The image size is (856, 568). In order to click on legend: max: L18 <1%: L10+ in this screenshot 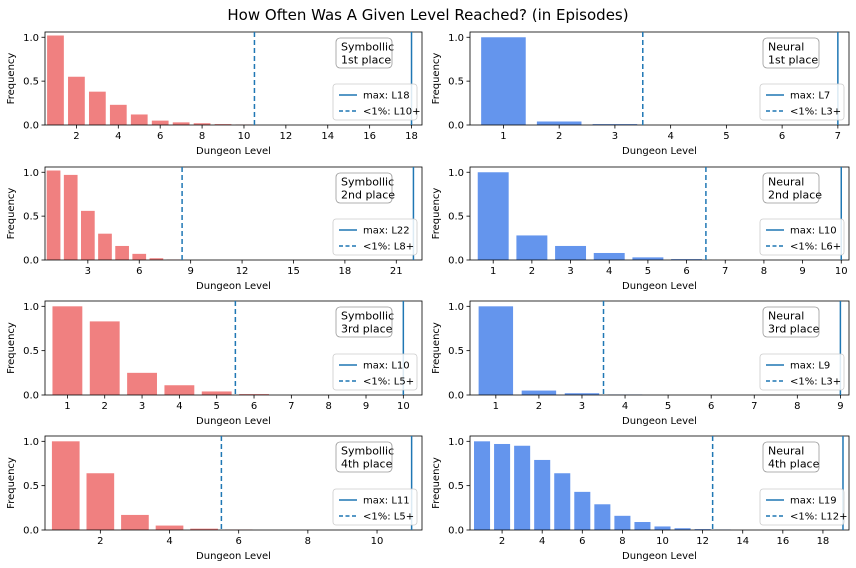, I will do `click(376, 102)`.